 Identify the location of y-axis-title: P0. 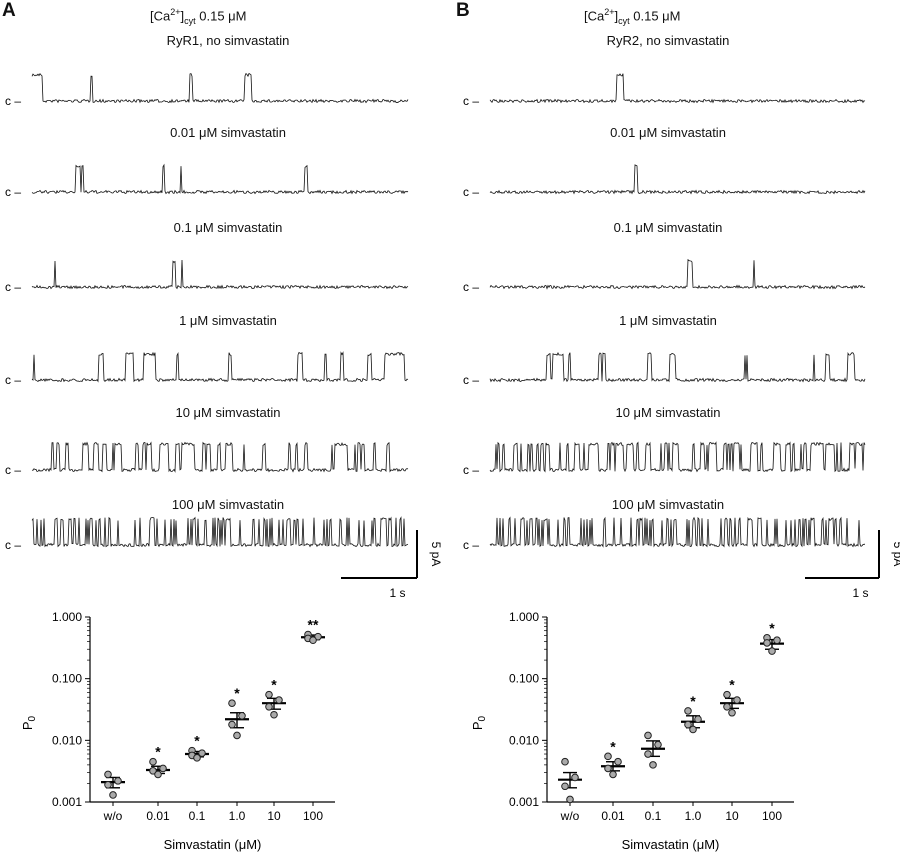
(479, 722).